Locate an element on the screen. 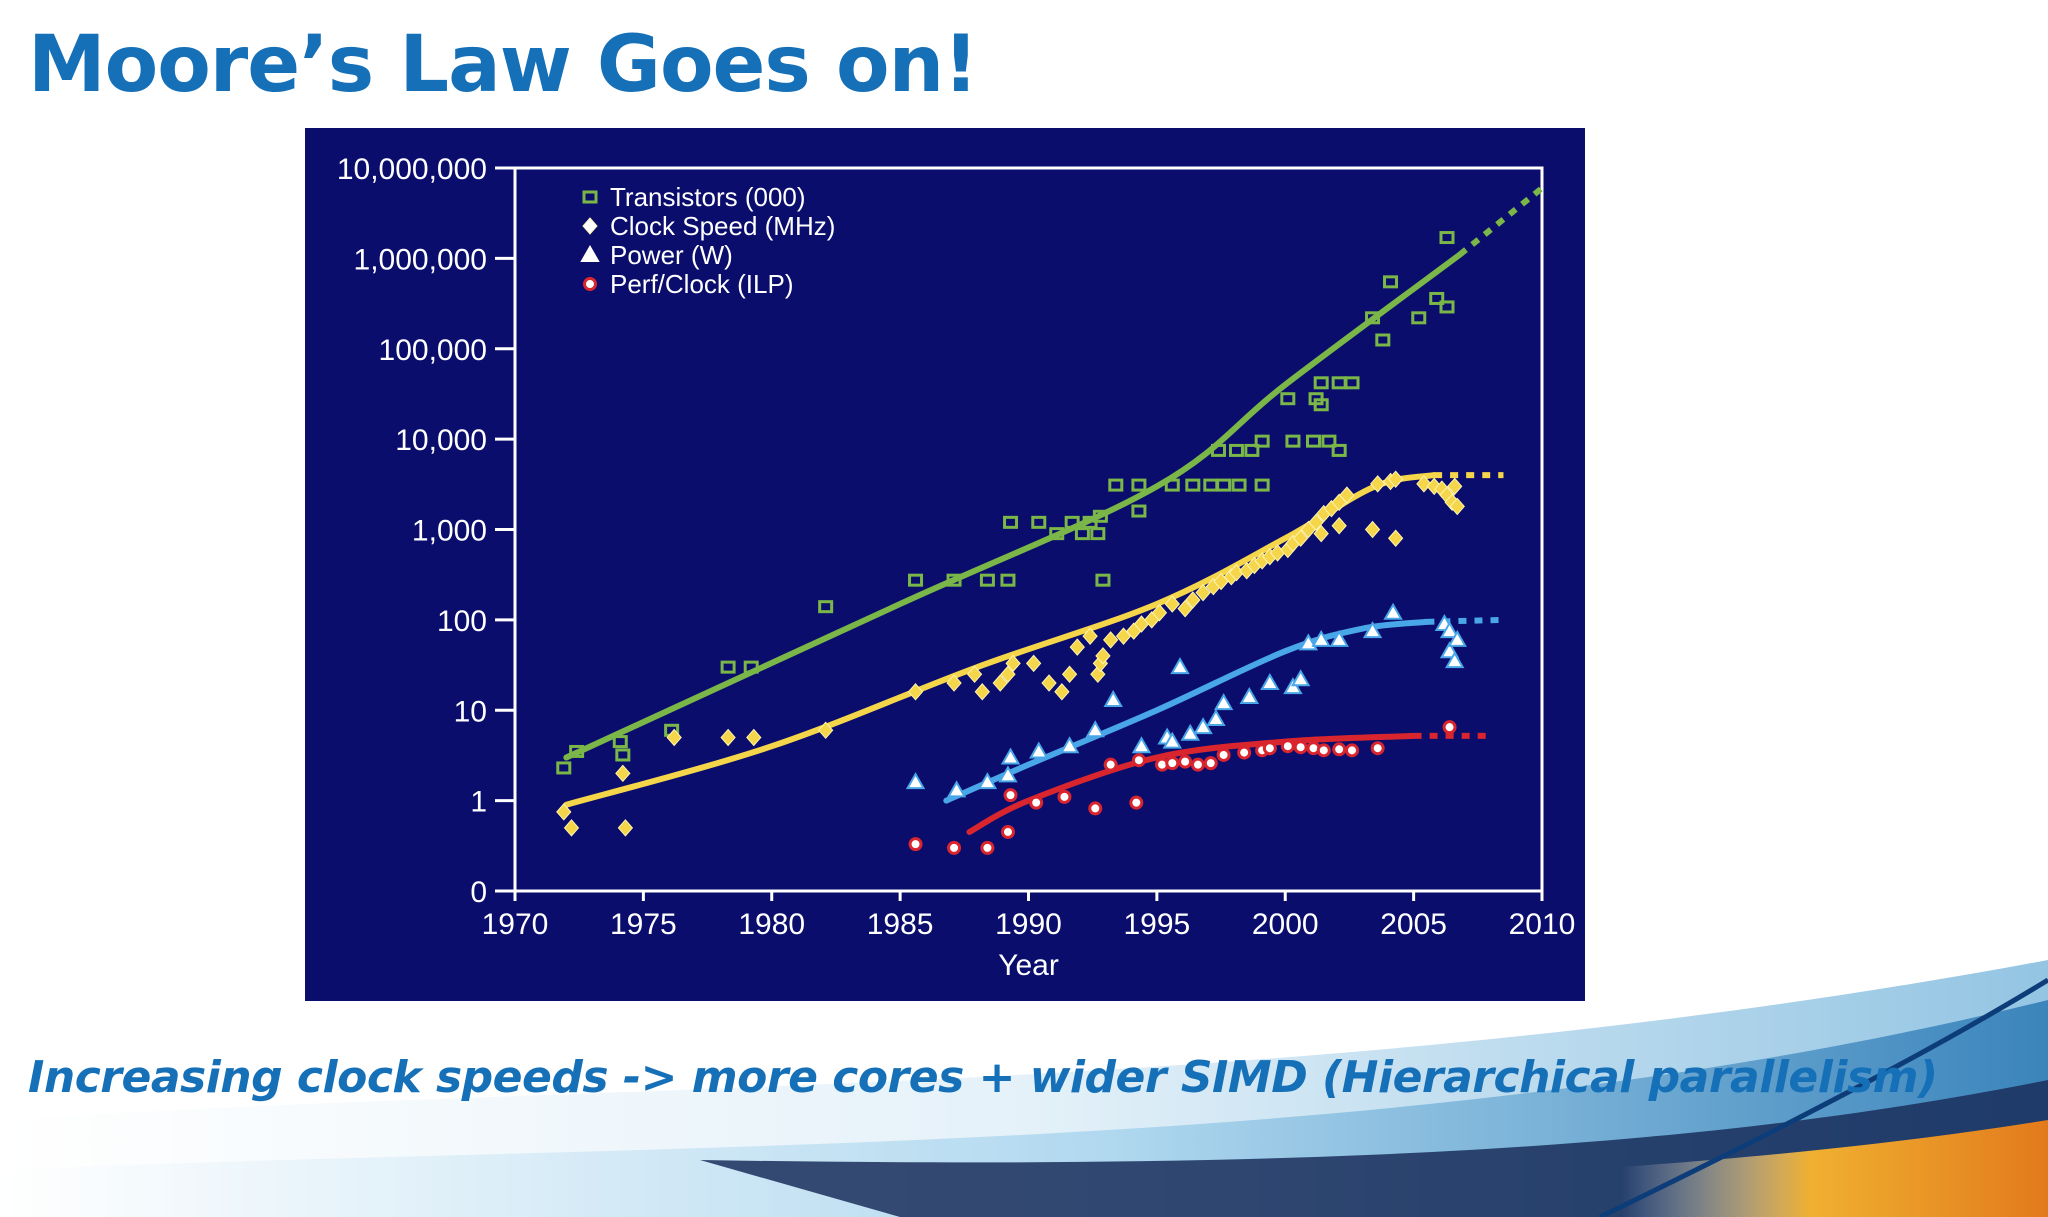 The width and height of the screenshot is (2048, 1217). y-tick-label: 1,000,000 is located at coordinates (420, 259).